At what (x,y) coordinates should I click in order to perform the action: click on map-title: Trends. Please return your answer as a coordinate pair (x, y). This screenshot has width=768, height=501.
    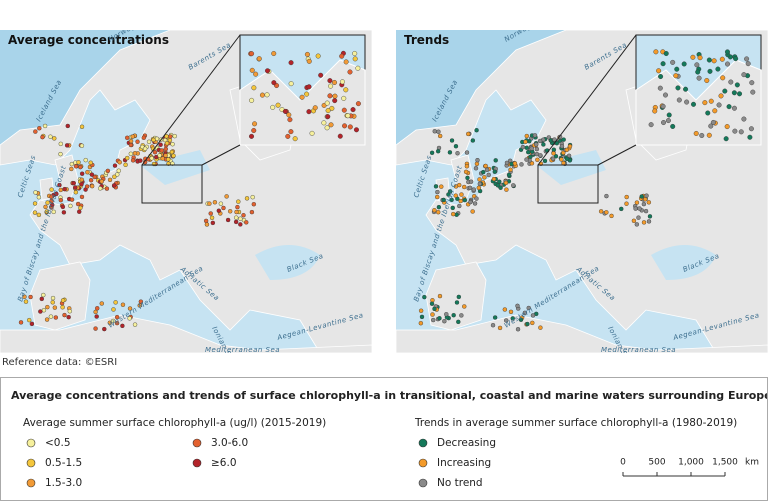
    Looking at the image, I should click on (426, 40).